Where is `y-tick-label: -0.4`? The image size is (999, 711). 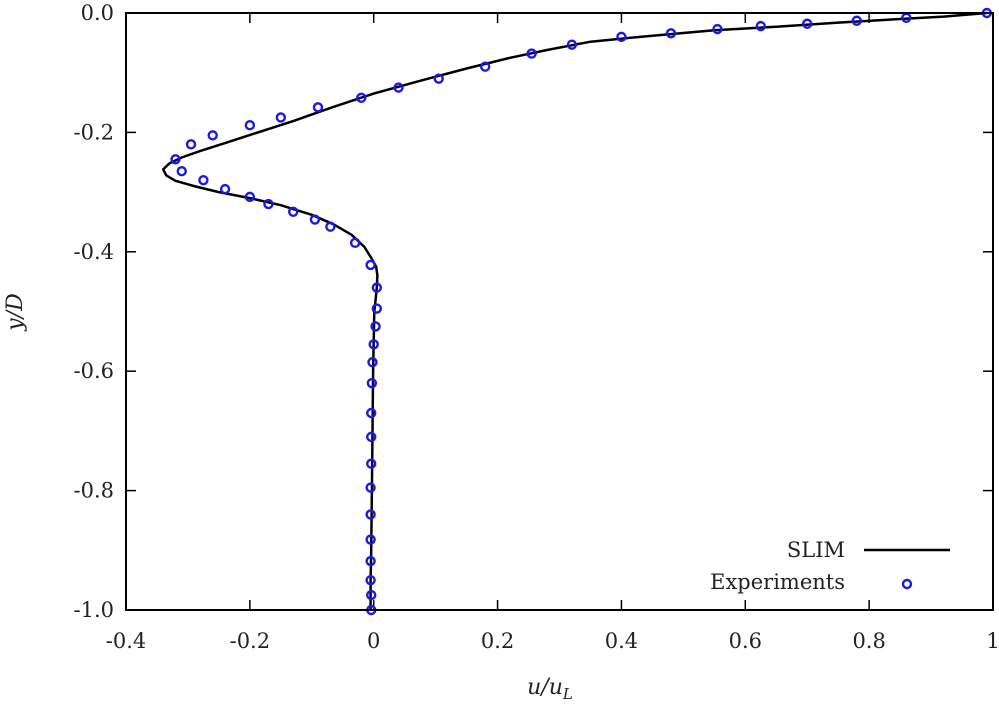 y-tick-label: -0.4 is located at coordinates (94, 252).